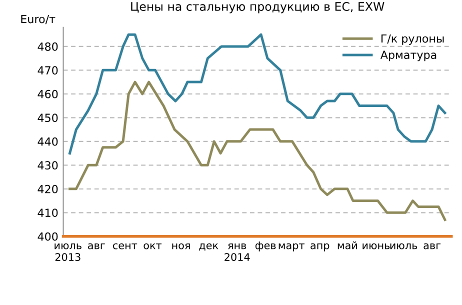 The width and height of the screenshot is (462, 305). Describe the element at coordinates (181, 246) in the screenshot. I see `x-tick-label: ноя` at that location.